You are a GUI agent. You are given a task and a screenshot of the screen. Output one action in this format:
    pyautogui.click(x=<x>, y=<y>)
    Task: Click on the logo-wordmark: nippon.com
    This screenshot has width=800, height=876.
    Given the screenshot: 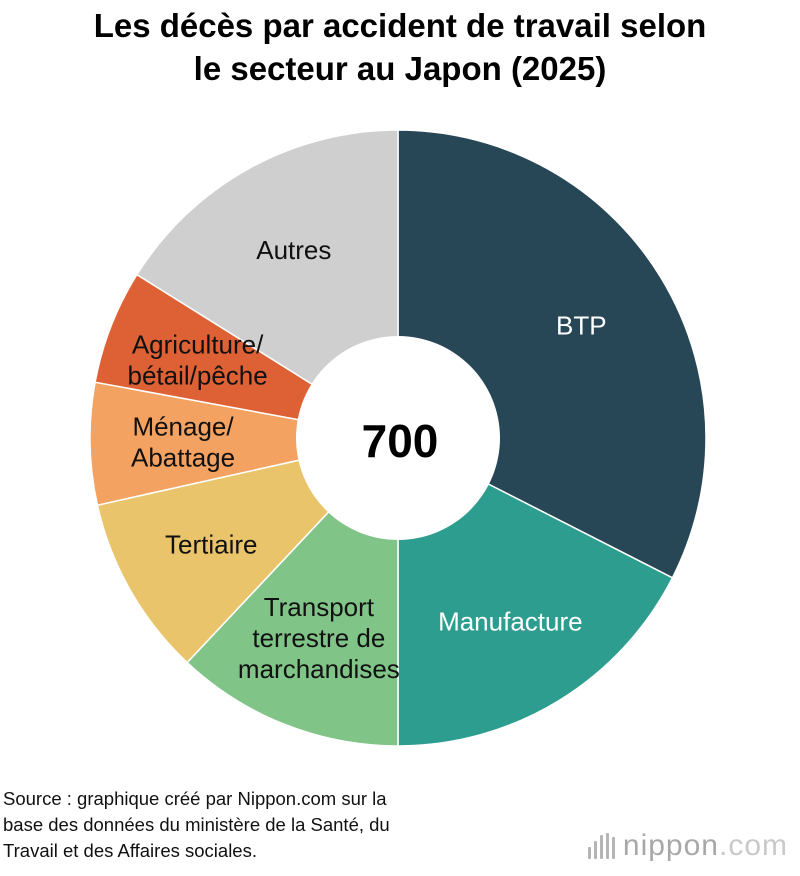 What is the action you would take?
    pyautogui.click(x=705, y=846)
    